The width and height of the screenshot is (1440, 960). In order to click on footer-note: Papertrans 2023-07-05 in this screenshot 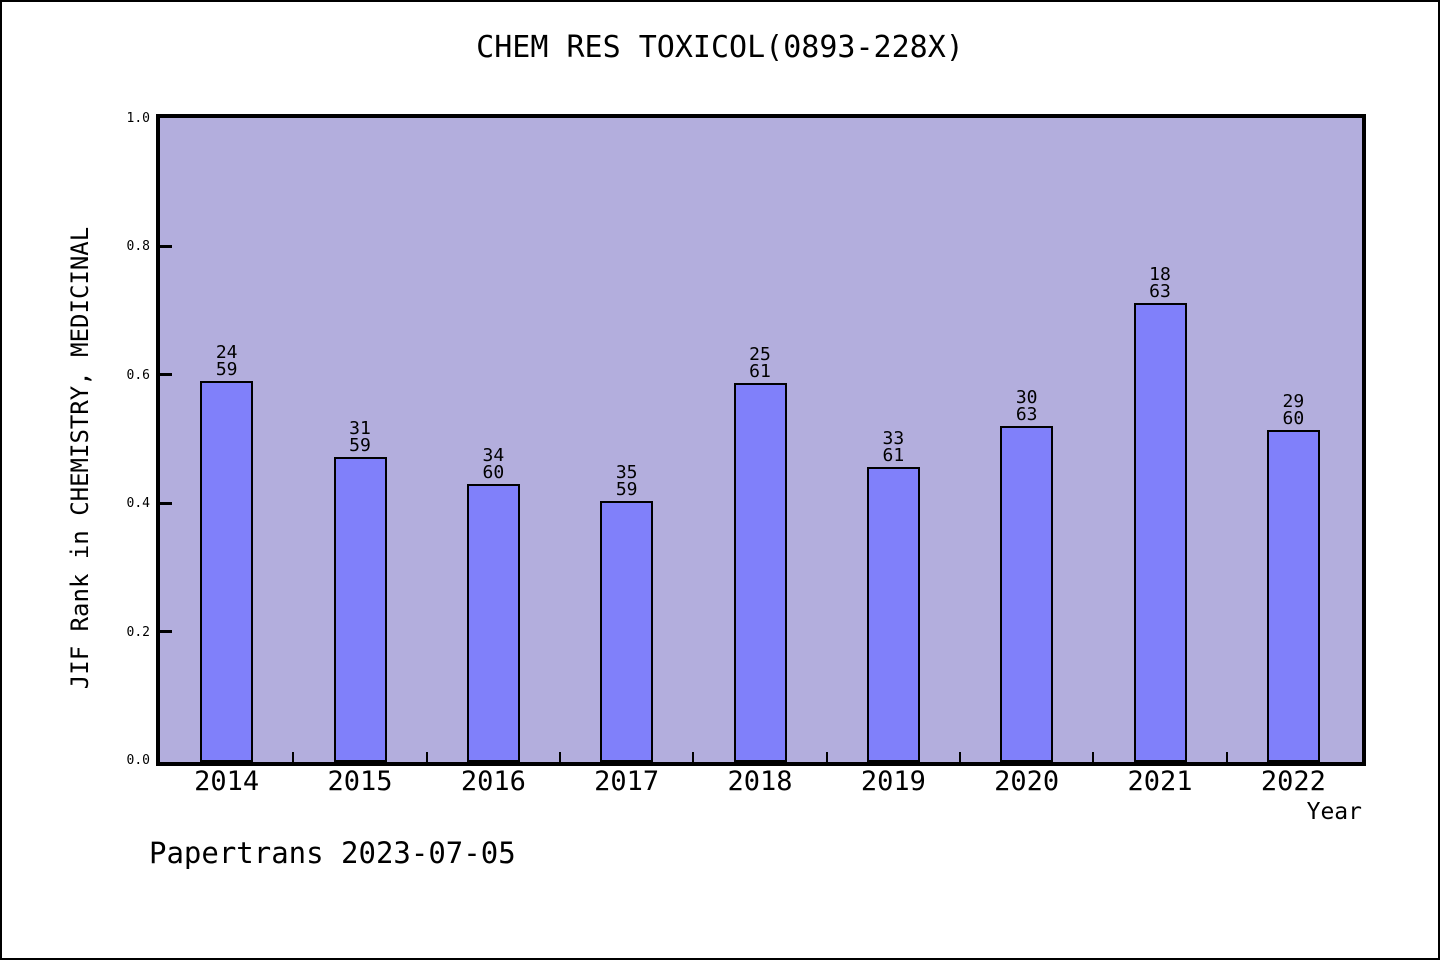, I will do `click(332, 853)`.